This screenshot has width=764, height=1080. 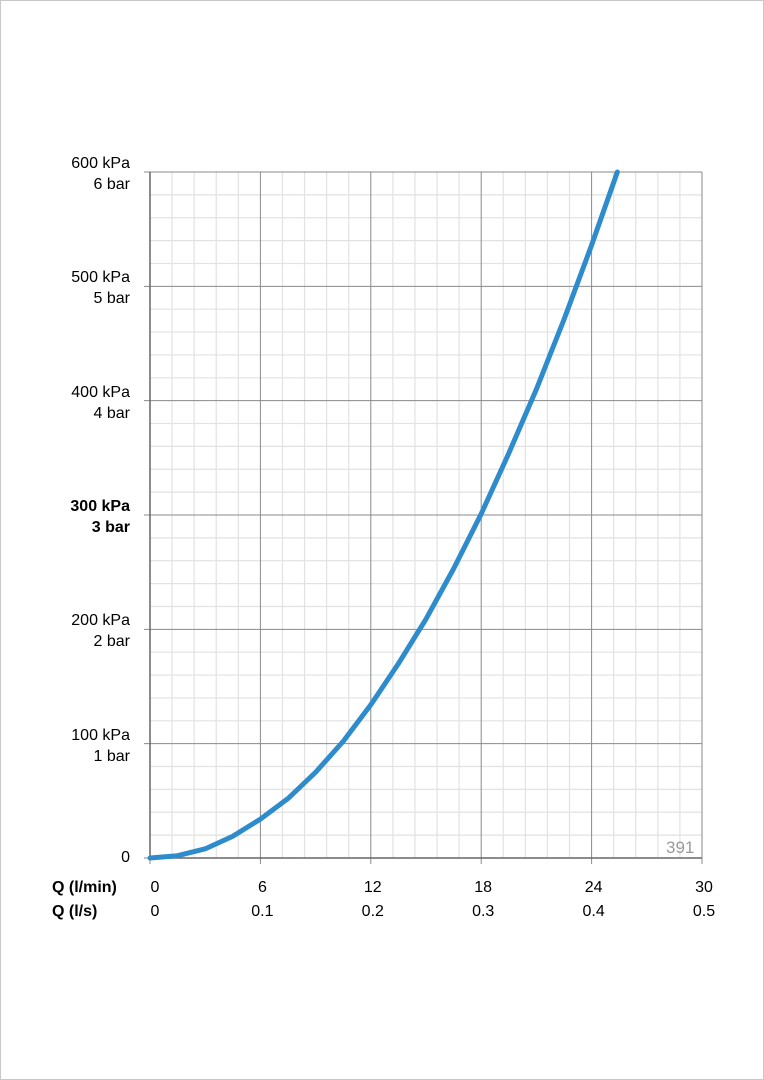 I want to click on y-tick-bar: 3 bar, so click(x=110, y=527).